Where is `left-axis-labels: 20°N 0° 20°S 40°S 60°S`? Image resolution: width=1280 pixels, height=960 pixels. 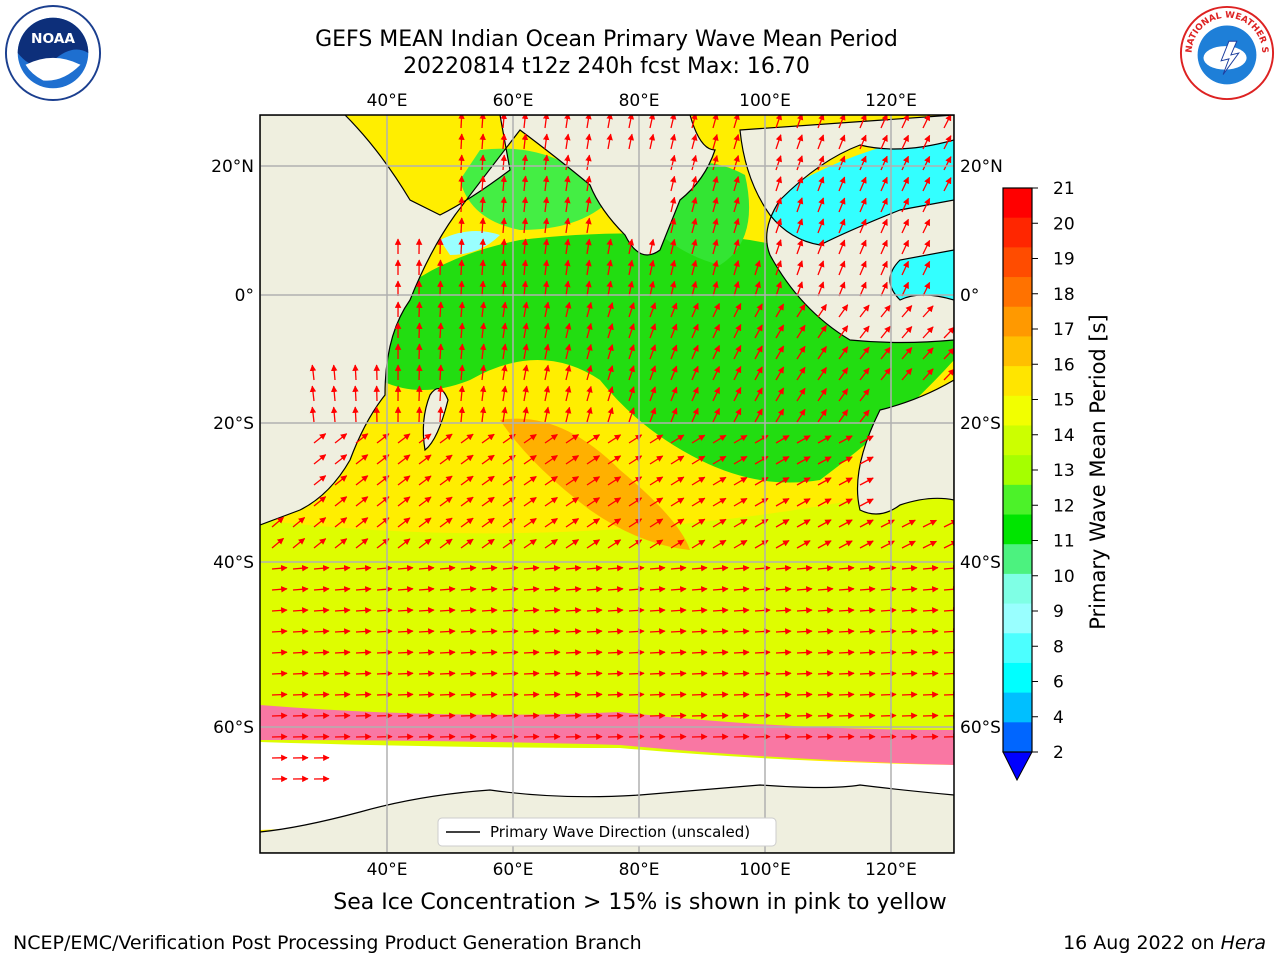
left-axis-labels: 20°N 0° 20°S 40°S 60°S is located at coordinates (232, 447).